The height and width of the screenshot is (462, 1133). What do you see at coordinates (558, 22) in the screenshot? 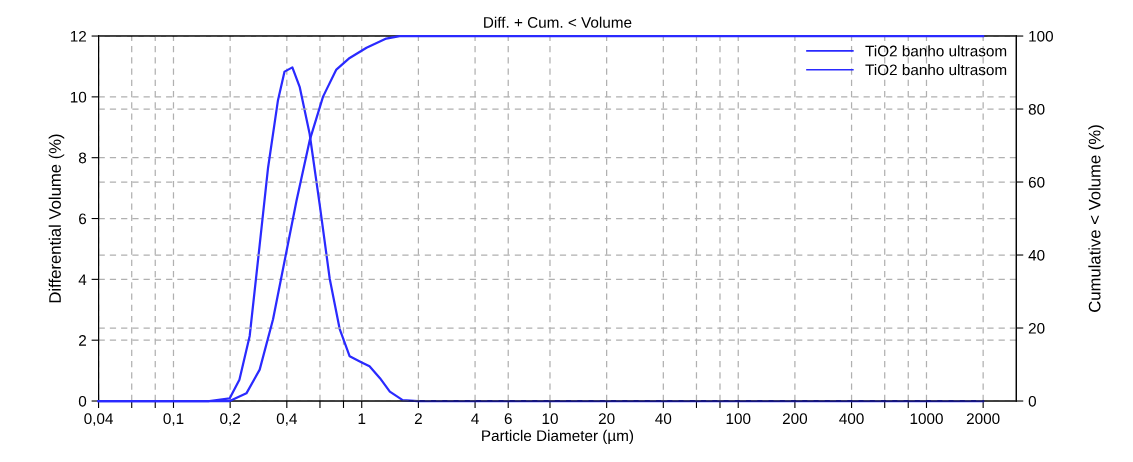
I see `chart-title: Diff. + Cum. < Volume` at bounding box center [558, 22].